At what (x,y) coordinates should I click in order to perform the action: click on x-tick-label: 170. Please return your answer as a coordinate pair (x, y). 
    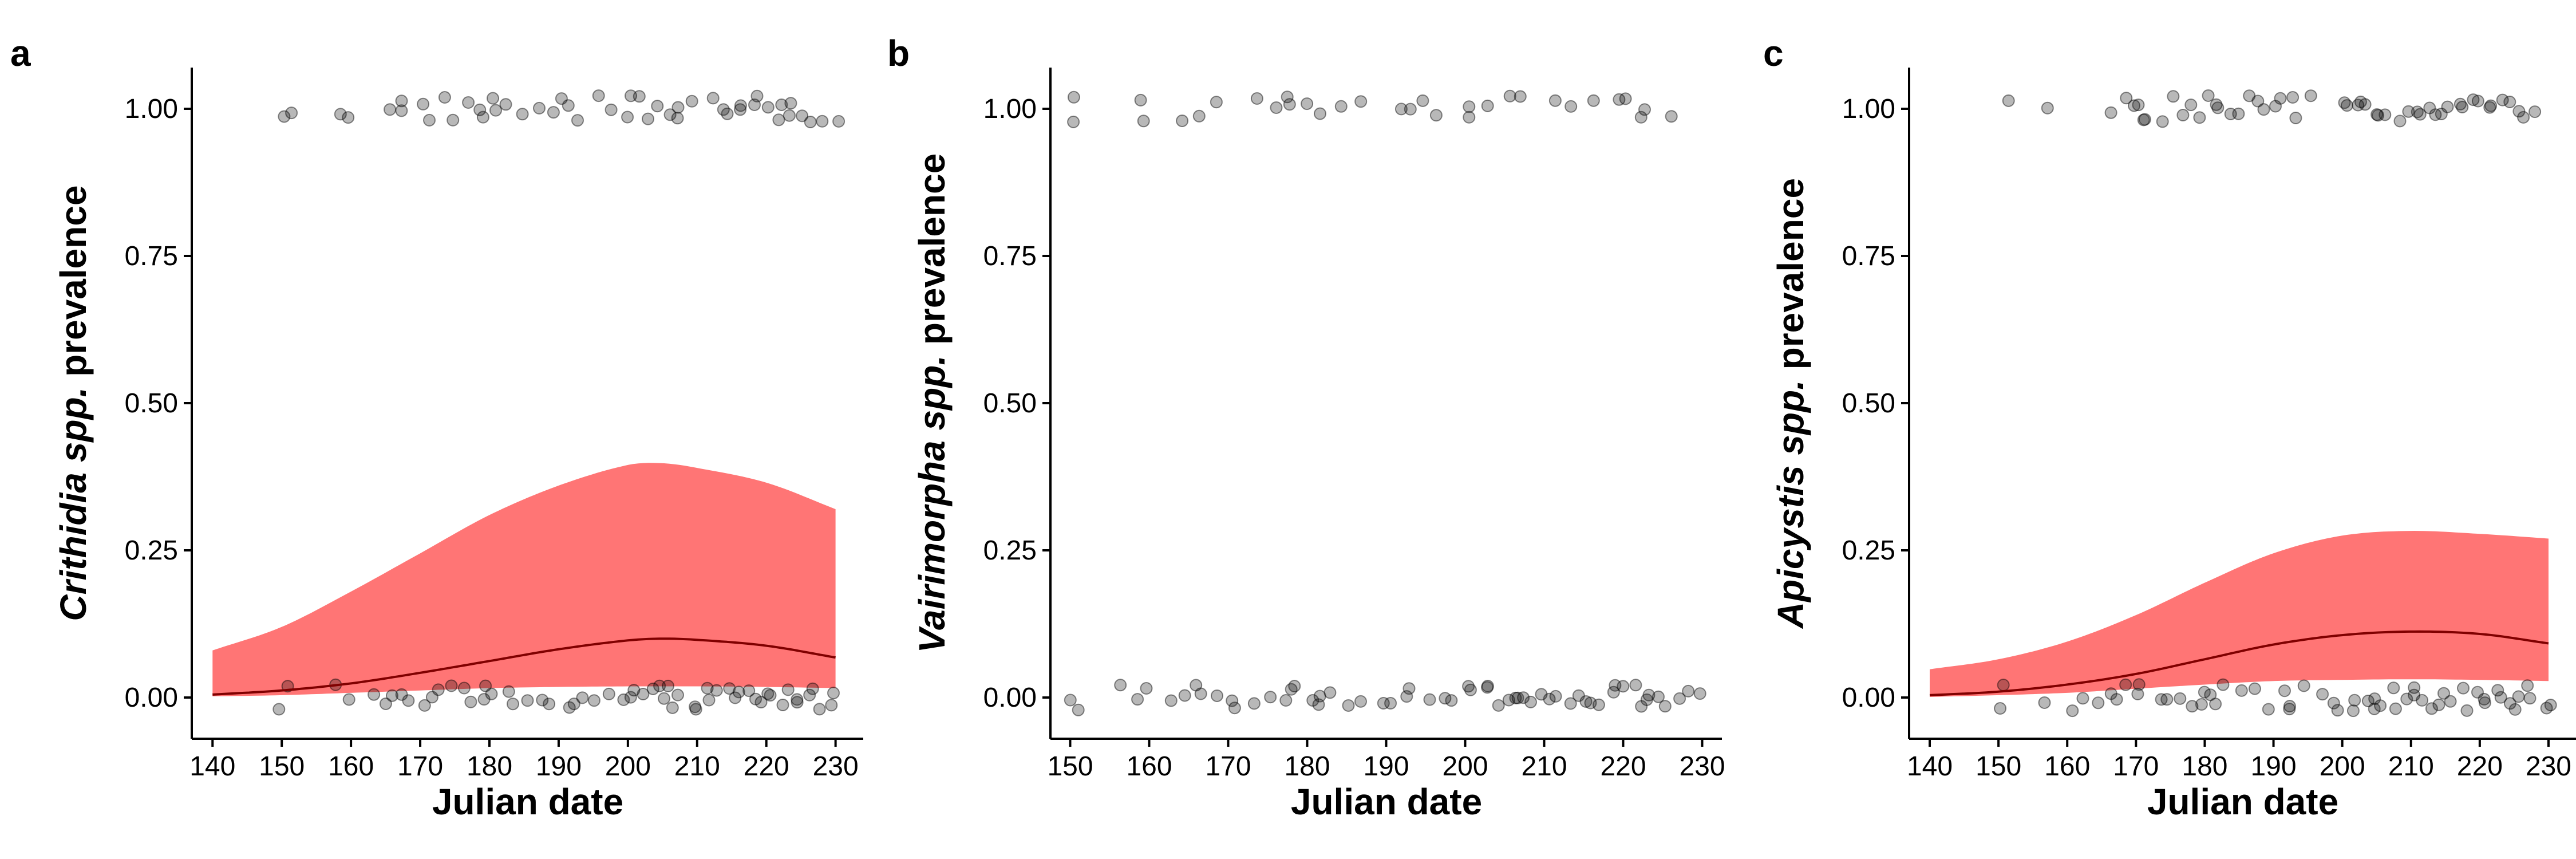
    Looking at the image, I should click on (420, 766).